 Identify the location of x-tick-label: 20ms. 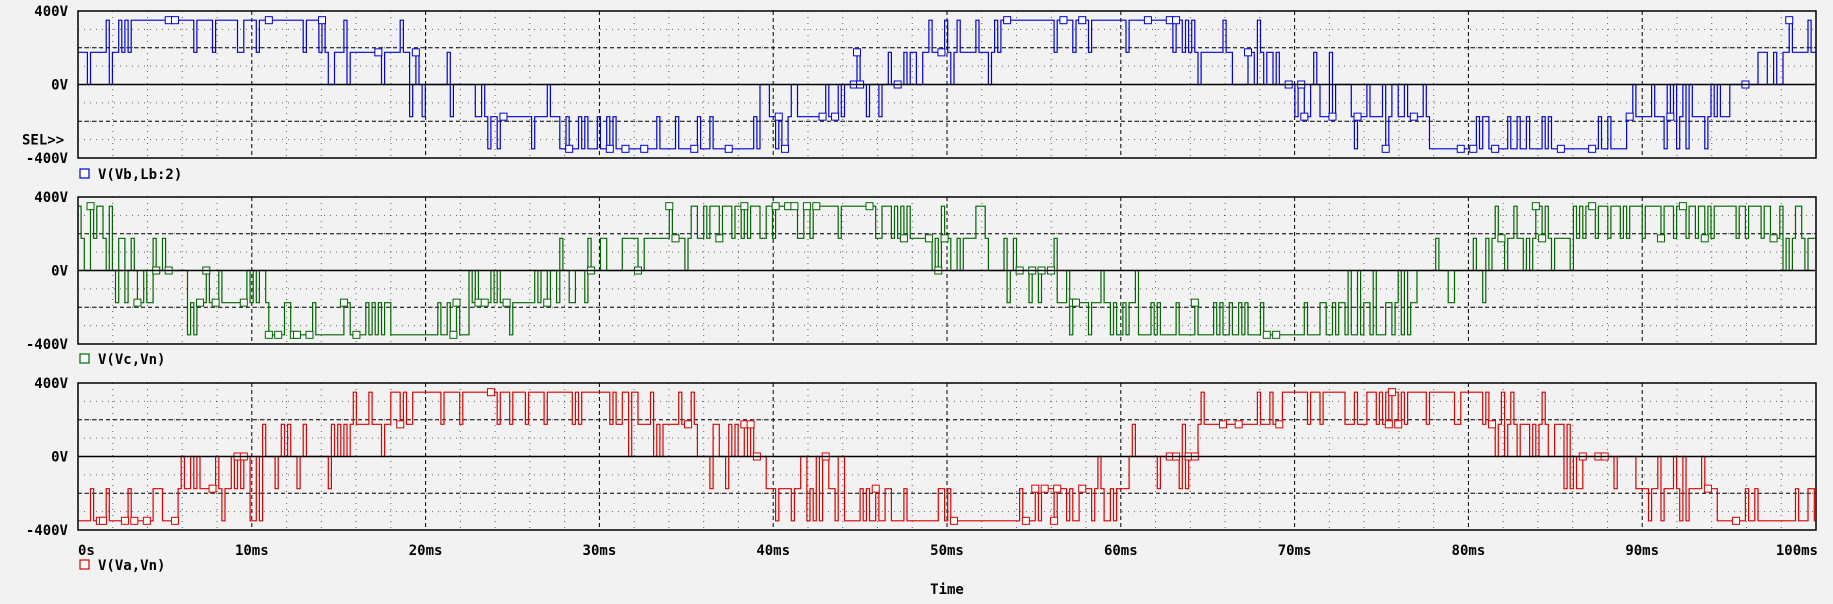
(426, 551).